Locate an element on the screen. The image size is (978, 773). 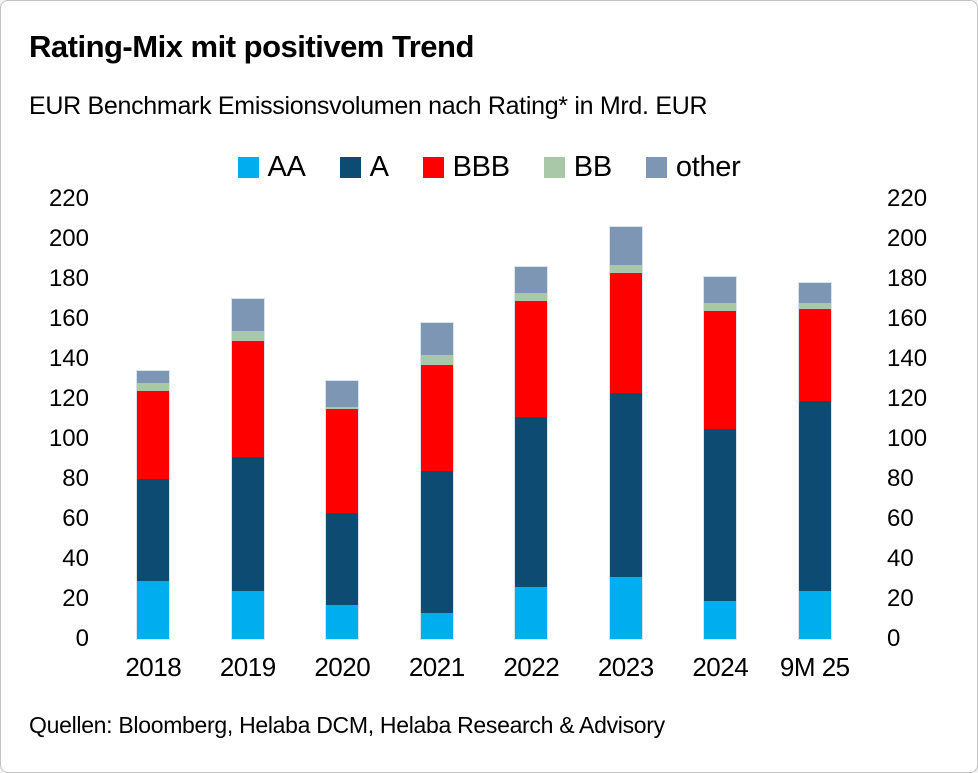
legend-swatch-AA is located at coordinates (248, 167).